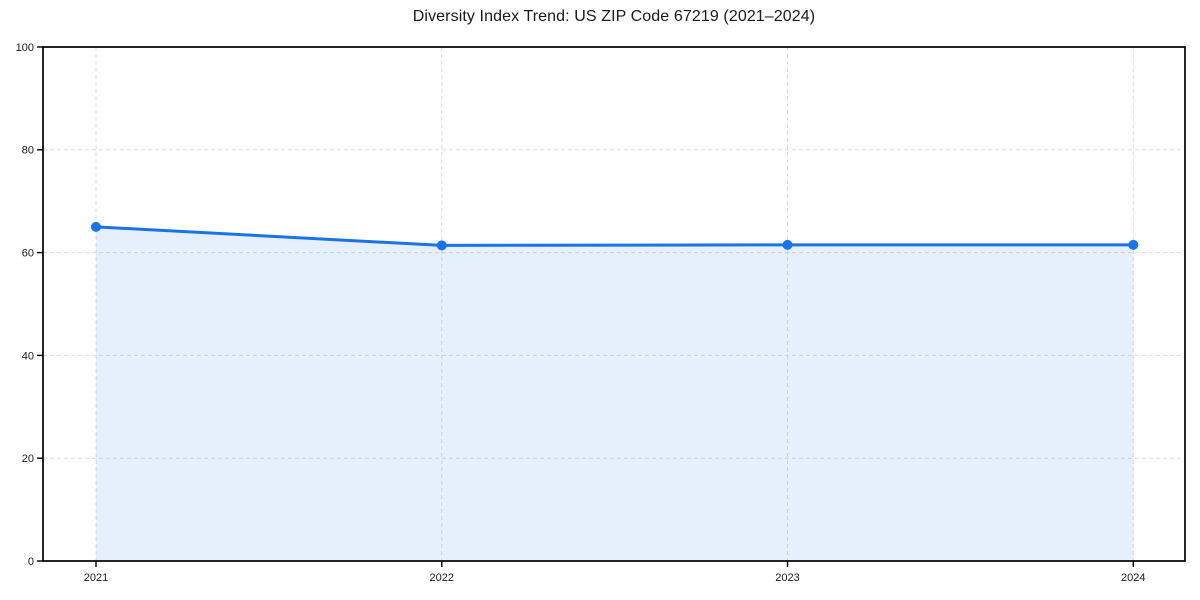  What do you see at coordinates (787, 578) in the screenshot?
I see `x-tick-label: 2023` at bounding box center [787, 578].